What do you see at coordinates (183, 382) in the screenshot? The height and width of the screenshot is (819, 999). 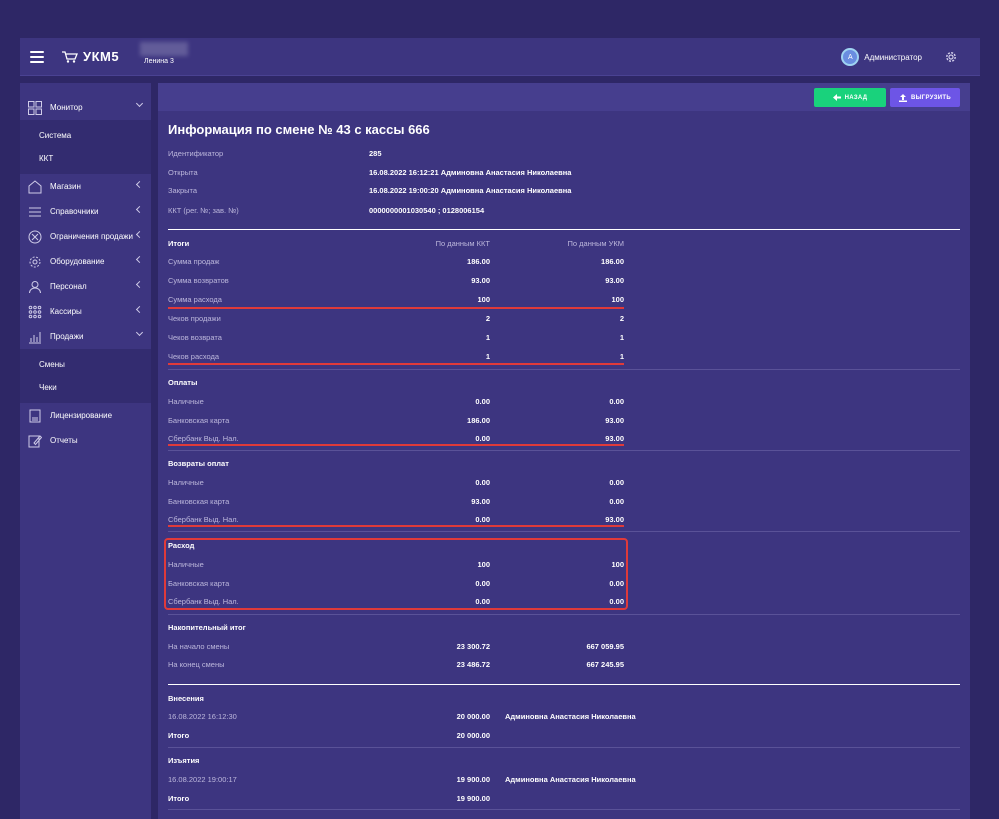 I see `section-header: Оплаты` at bounding box center [183, 382].